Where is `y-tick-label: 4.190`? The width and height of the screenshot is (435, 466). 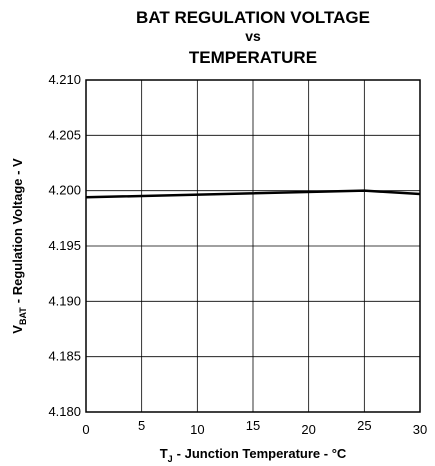 y-tick-label: 4.190 is located at coordinates (64, 300).